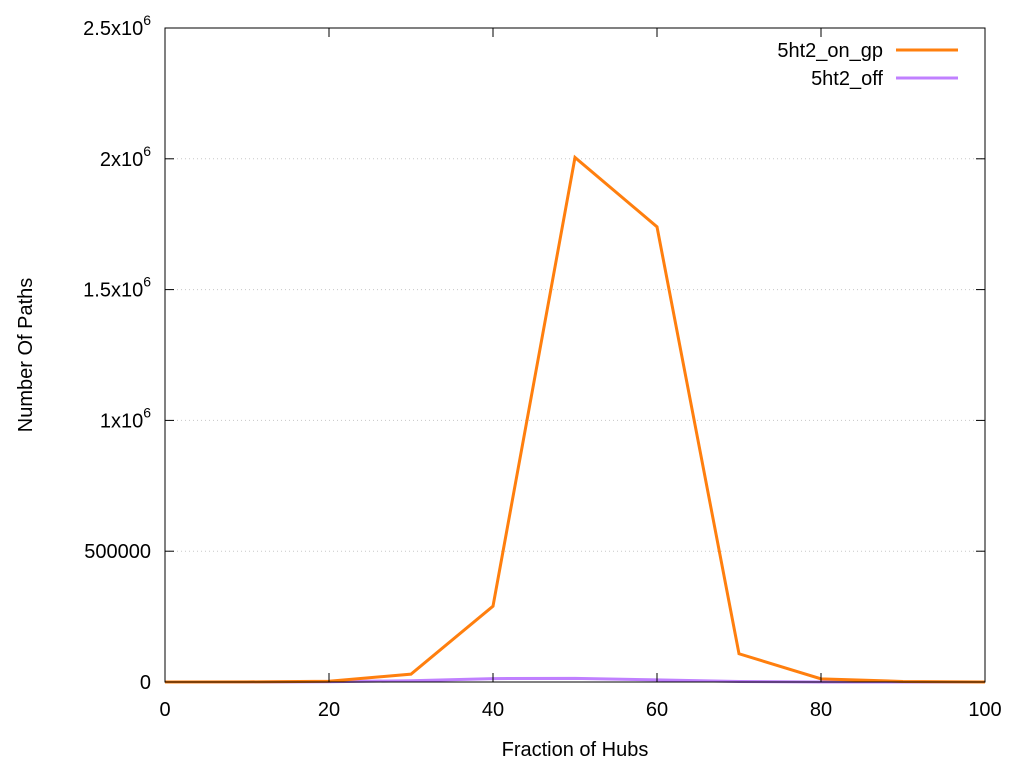 The height and width of the screenshot is (768, 1024). Describe the element at coordinates (145, 683) in the screenshot. I see `y-tick-label: 0` at that location.